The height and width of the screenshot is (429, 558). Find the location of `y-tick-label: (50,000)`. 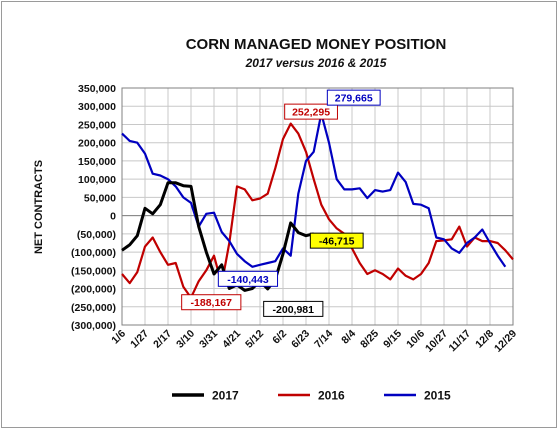

y-tick-label: (50,000) is located at coordinates (96, 235).